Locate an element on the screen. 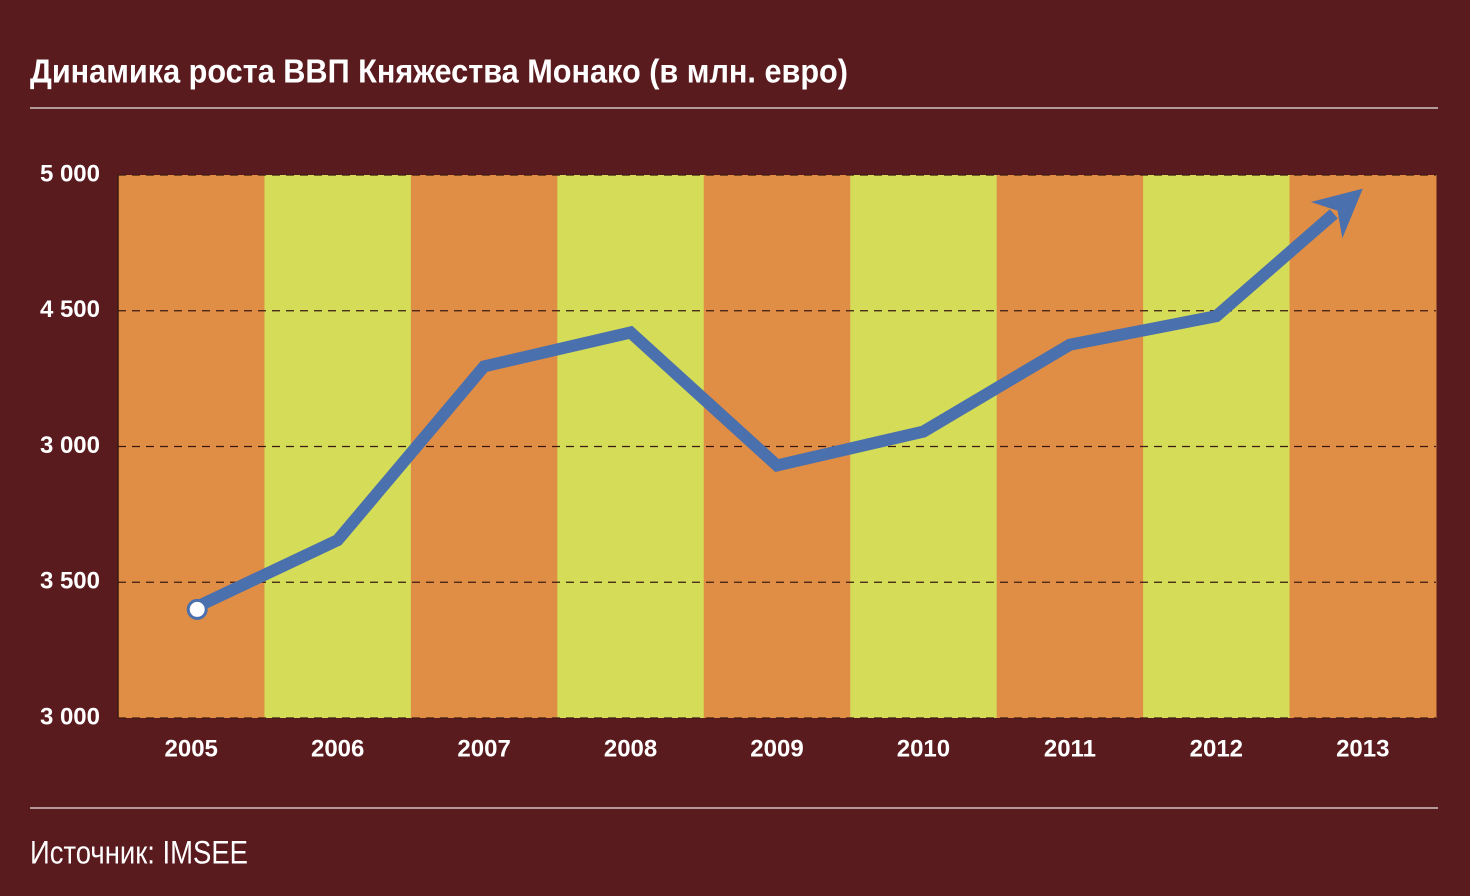 Image resolution: width=1470 pixels, height=896 pixels. x-tick-label: 2011 is located at coordinates (1070, 748).